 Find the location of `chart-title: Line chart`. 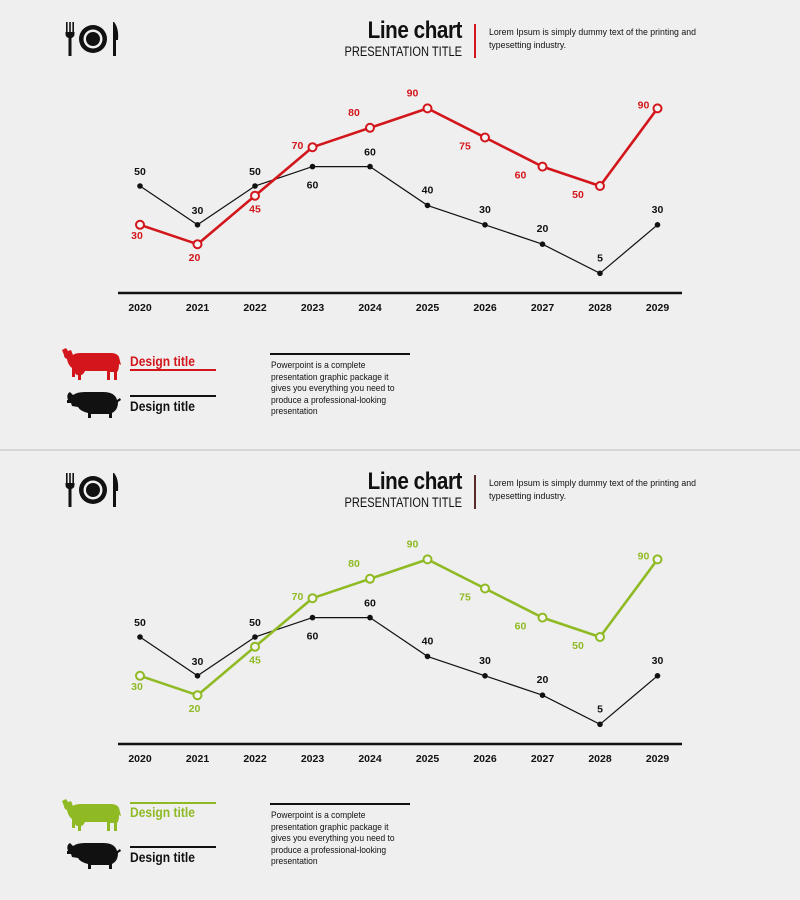

chart-title: Line chart is located at coordinates (415, 30).